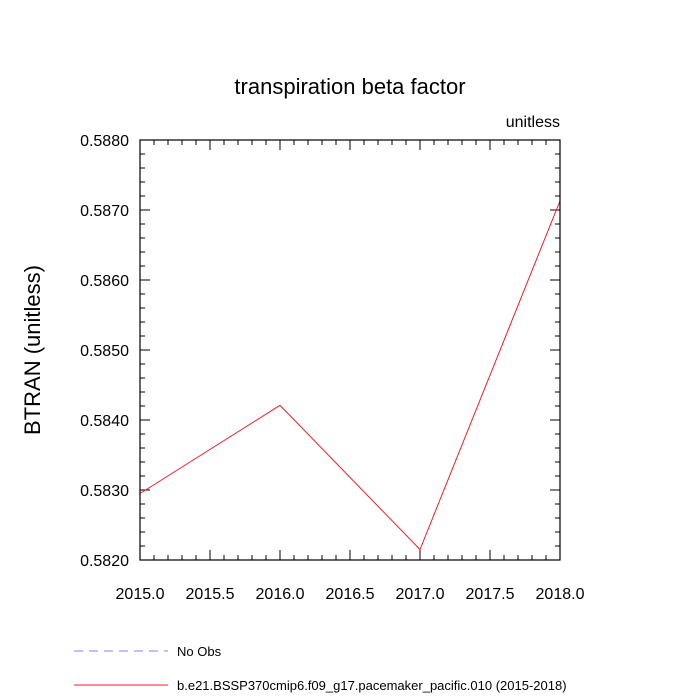  Describe the element at coordinates (349, 86) in the screenshot. I see `chart-title: transpiration beta factor` at that location.